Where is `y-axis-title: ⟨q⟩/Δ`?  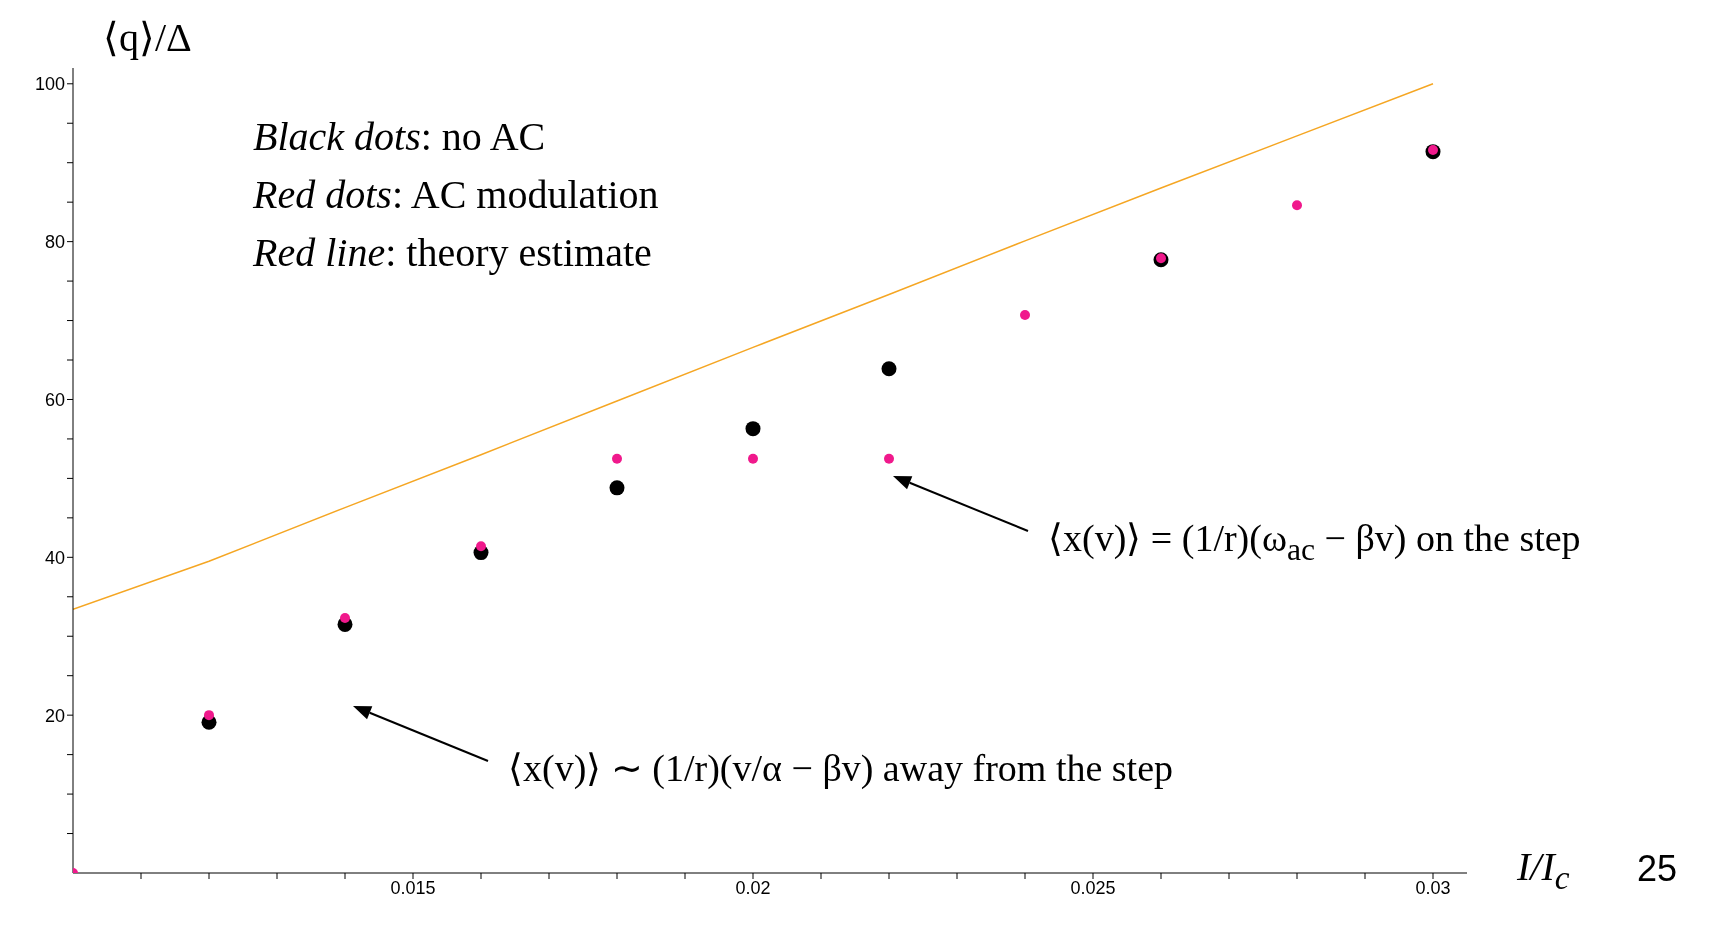
y-axis-title: ⟨q⟩/Δ is located at coordinates (147, 37).